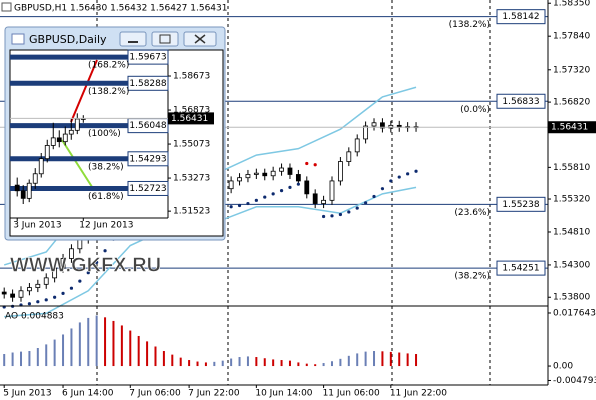 This screenshot has width=596, height=400. Describe the element at coordinates (571, 103) in the screenshot. I see `y-tick-label: 1.56820` at that location.